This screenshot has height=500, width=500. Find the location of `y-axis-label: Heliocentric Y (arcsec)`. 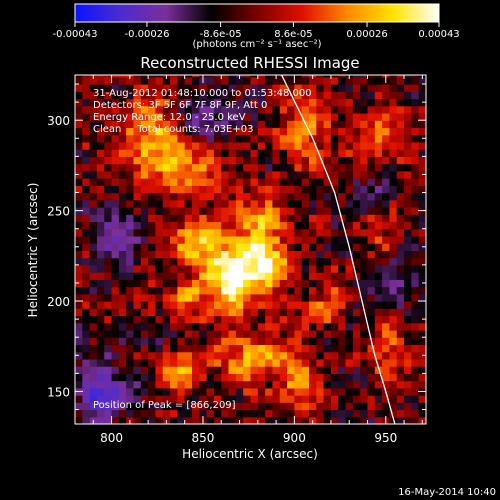

y-axis-label: Heliocentric Y (arcsec) is located at coordinates (33, 250).